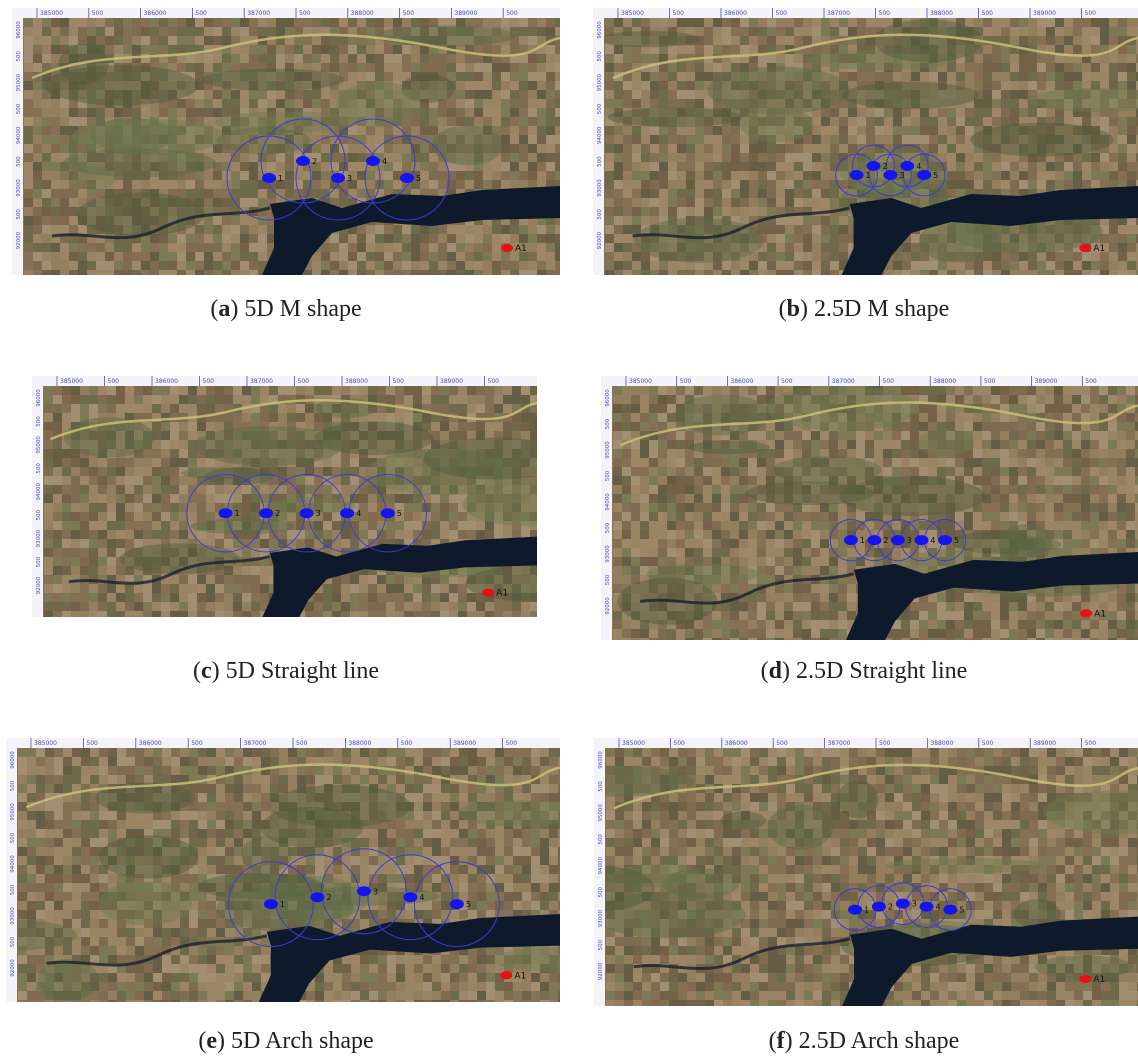 This screenshot has height=1059, width=1138. I want to click on sensor-label: 5, so click(956, 540).